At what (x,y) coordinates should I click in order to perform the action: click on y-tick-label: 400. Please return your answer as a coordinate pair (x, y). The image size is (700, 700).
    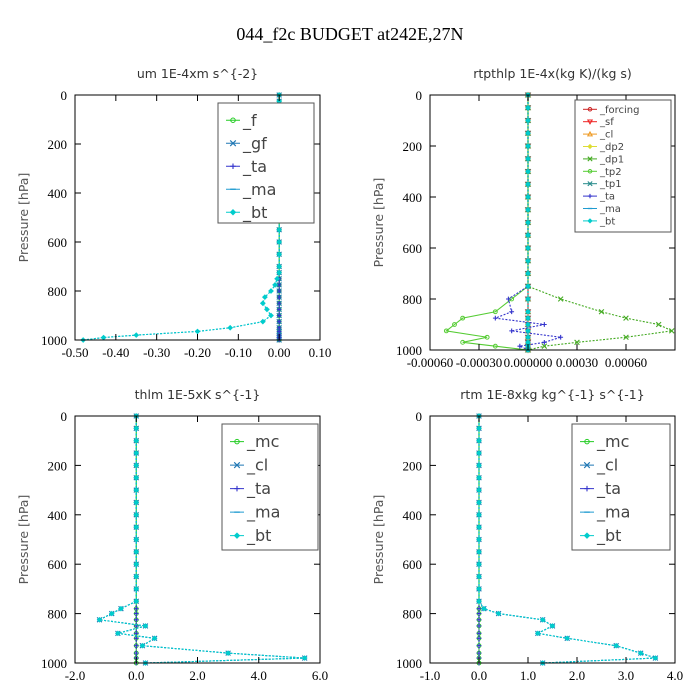
    Looking at the image, I should click on (413, 197).